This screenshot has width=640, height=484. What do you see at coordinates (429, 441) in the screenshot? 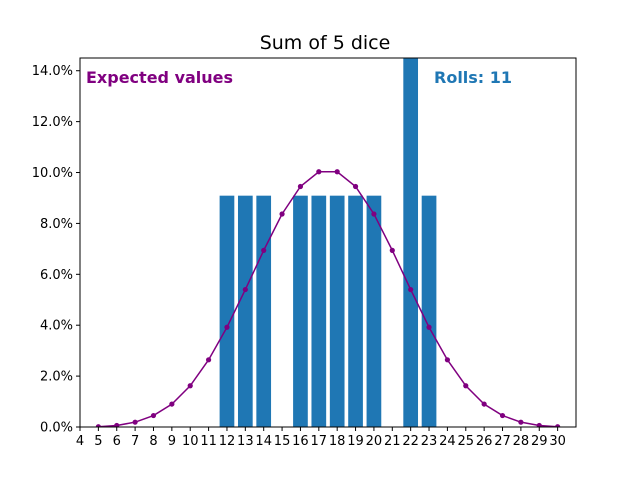
I see `x-tick-label: 23` at bounding box center [429, 441].